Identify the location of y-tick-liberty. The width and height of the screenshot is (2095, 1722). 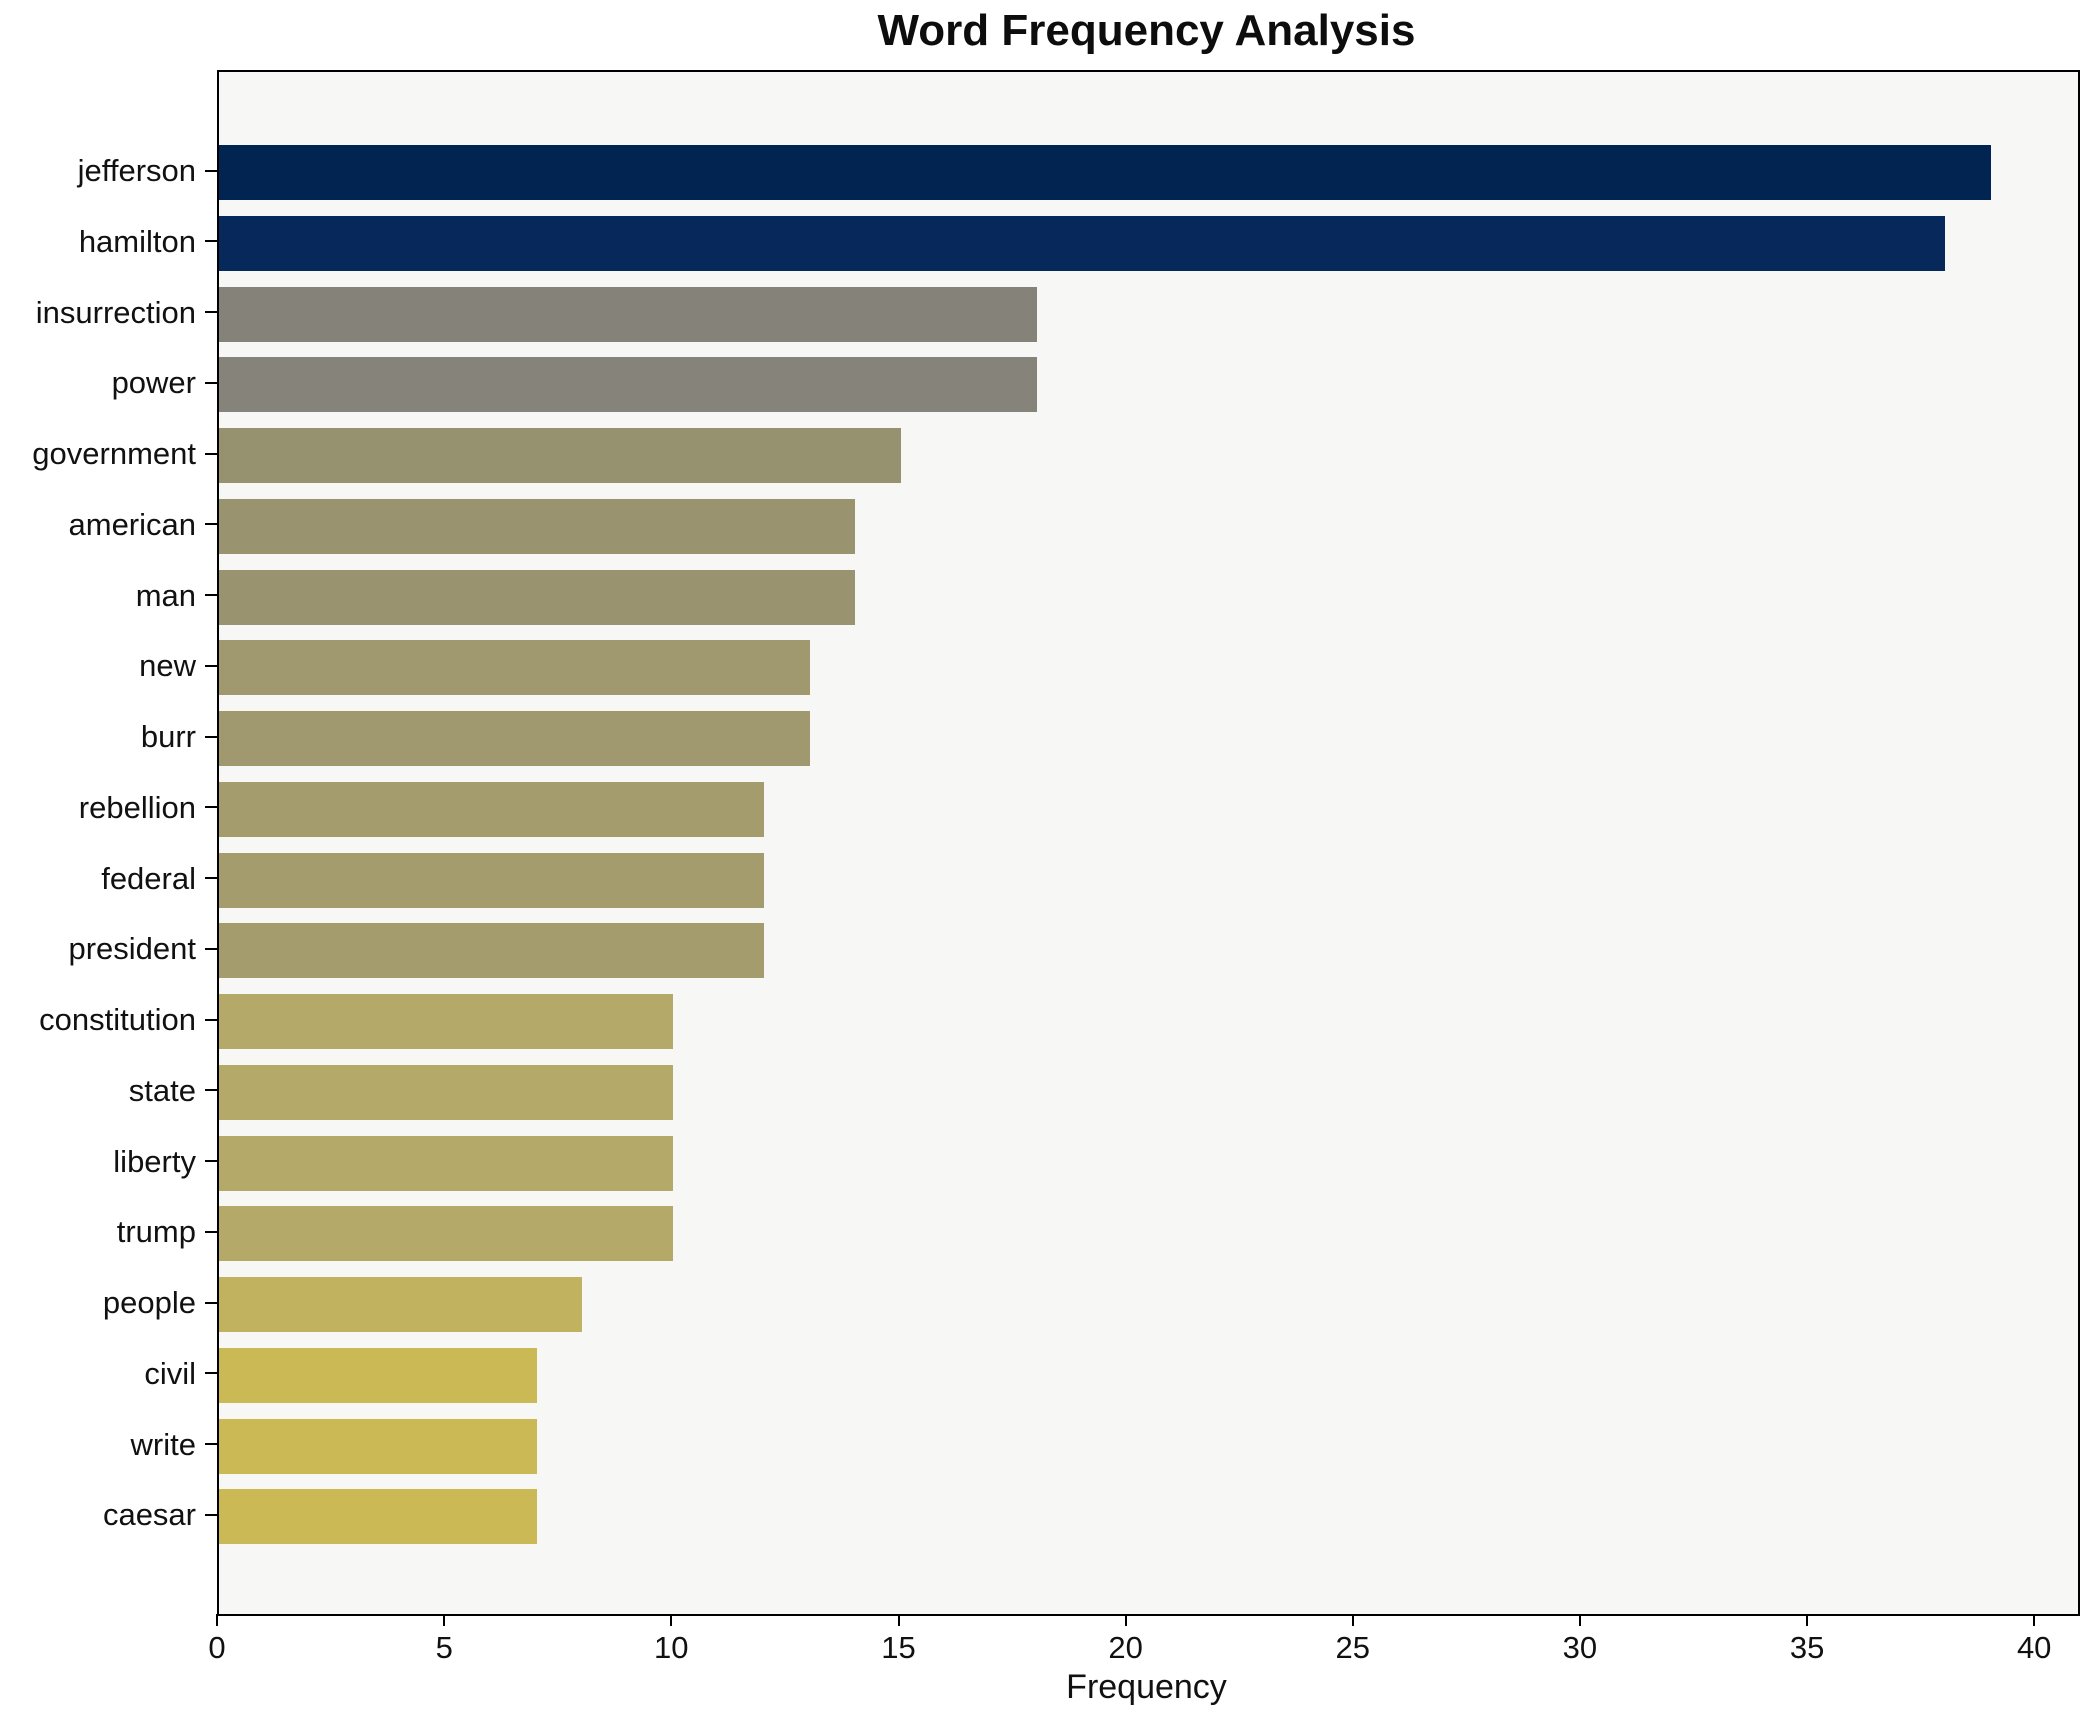
(211, 1161).